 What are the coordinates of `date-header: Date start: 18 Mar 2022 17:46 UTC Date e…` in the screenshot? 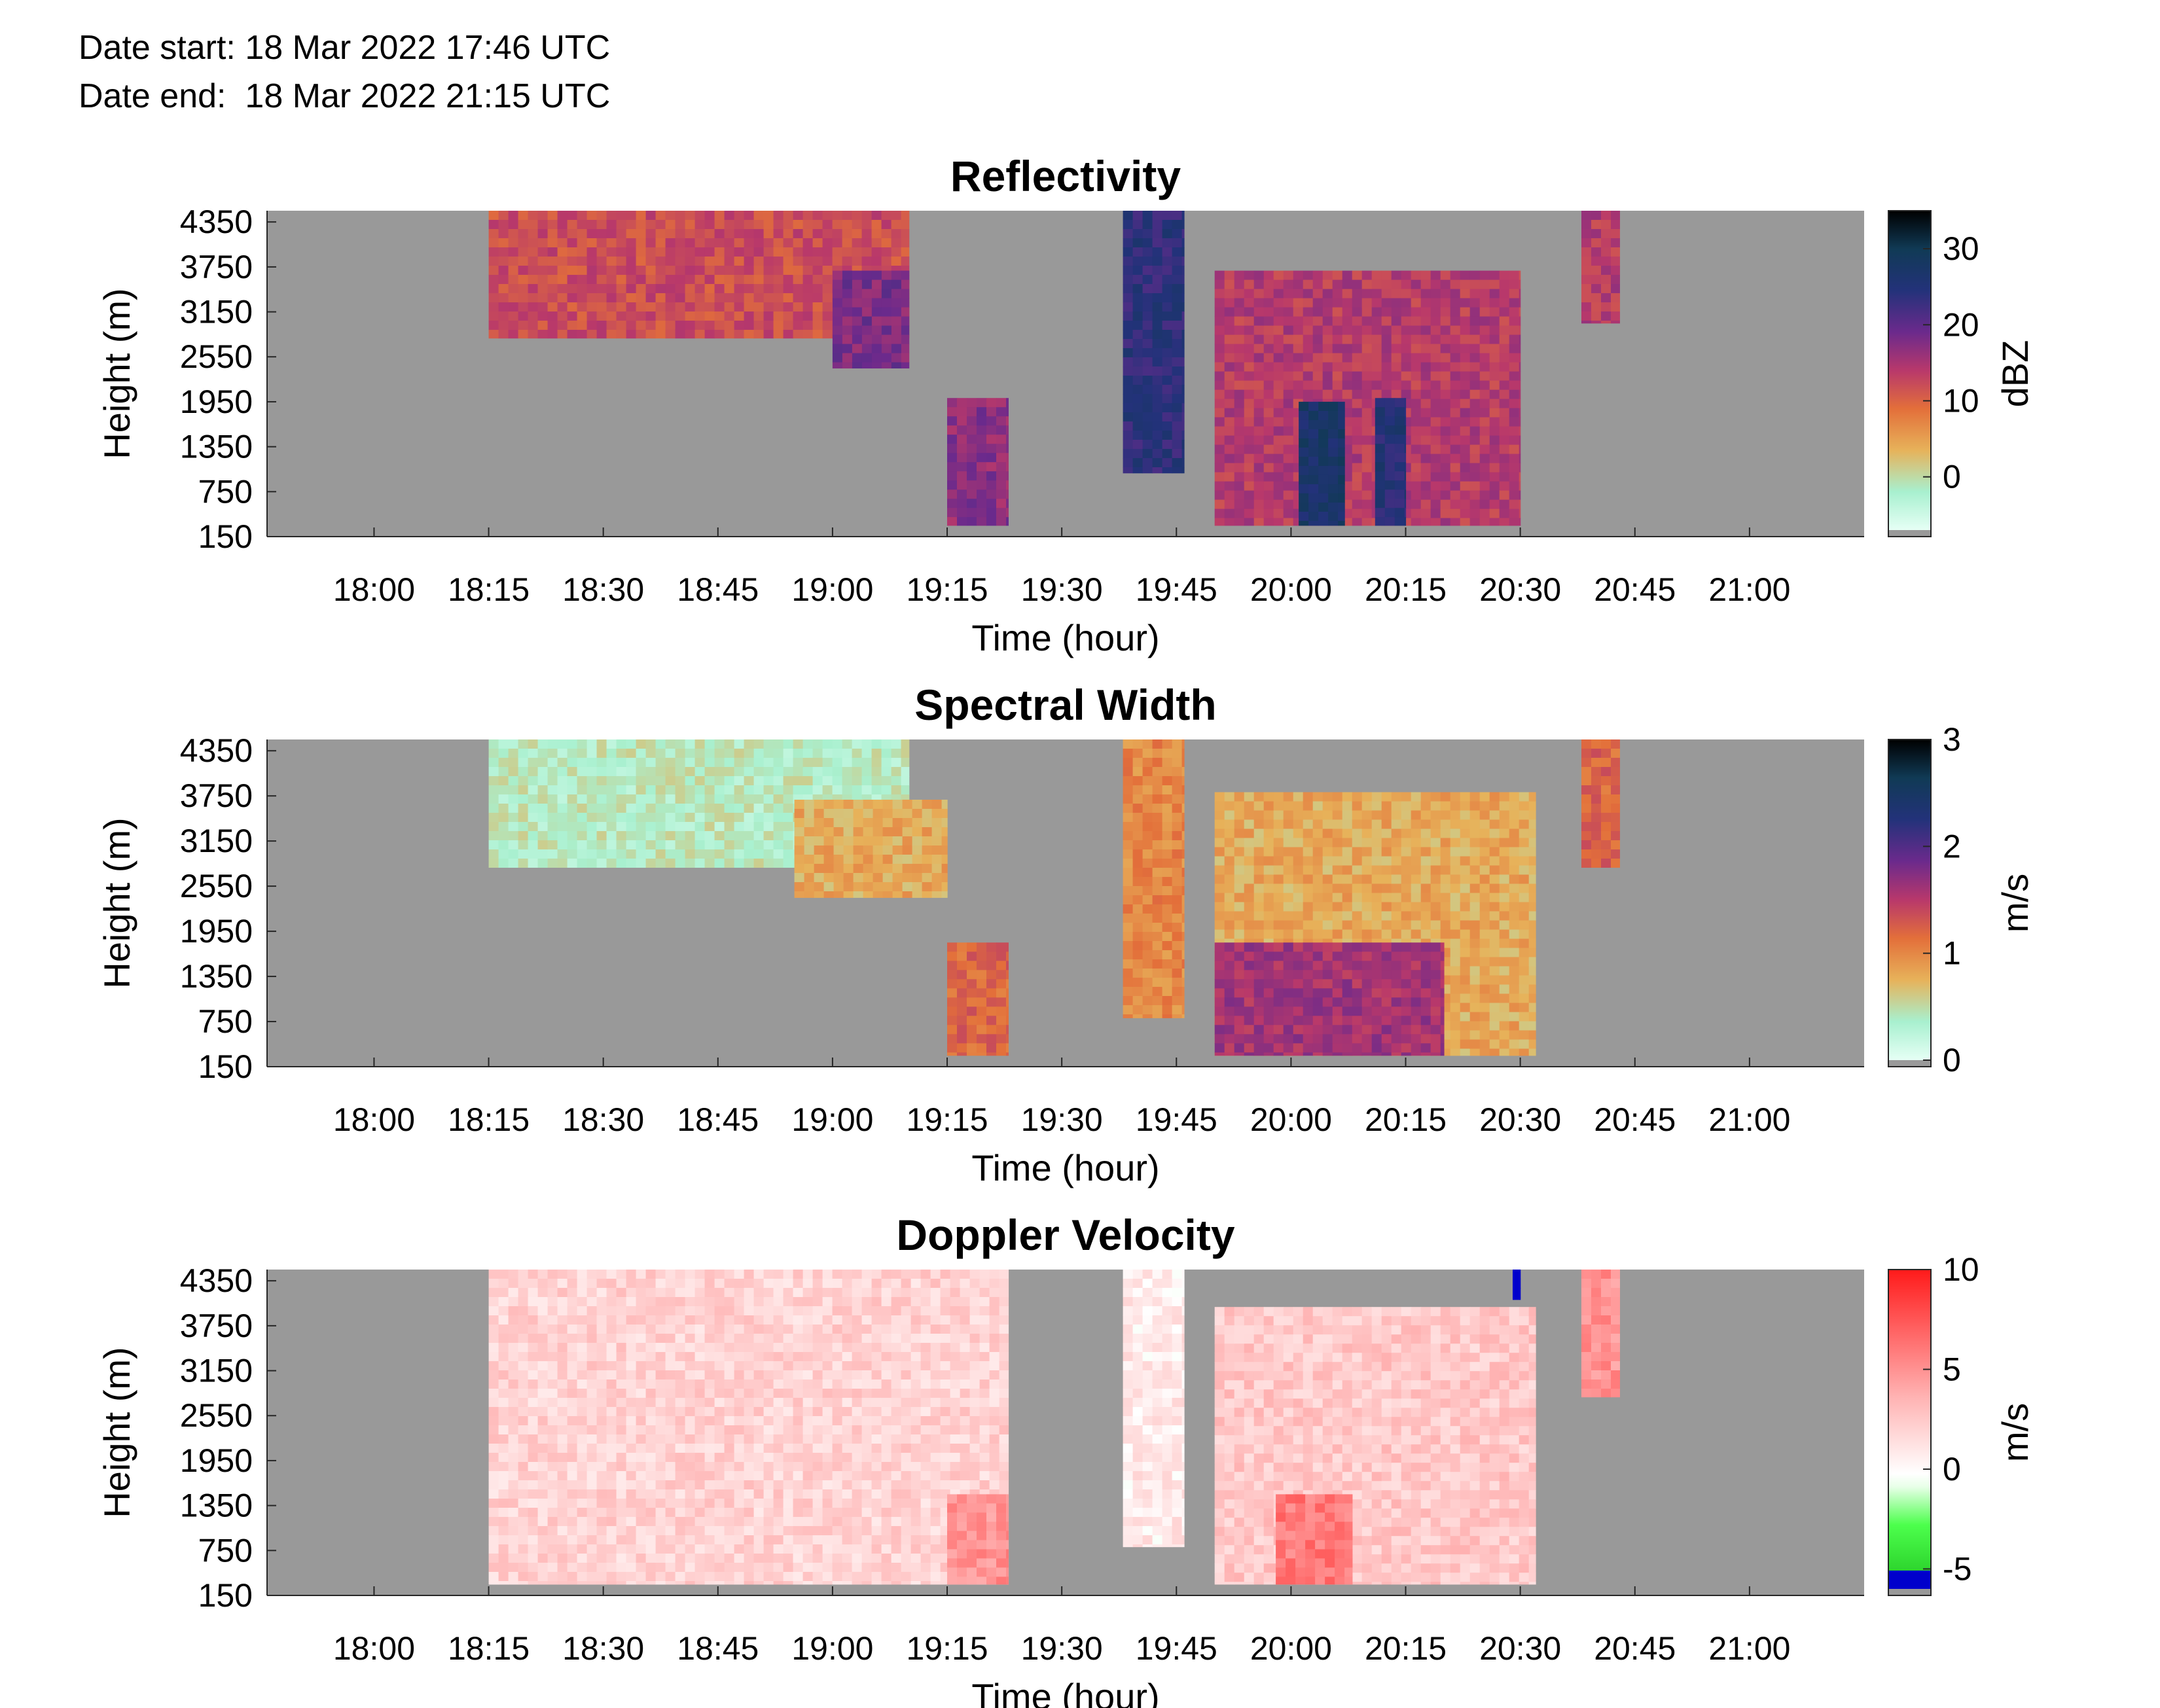 It's located at (344, 72).